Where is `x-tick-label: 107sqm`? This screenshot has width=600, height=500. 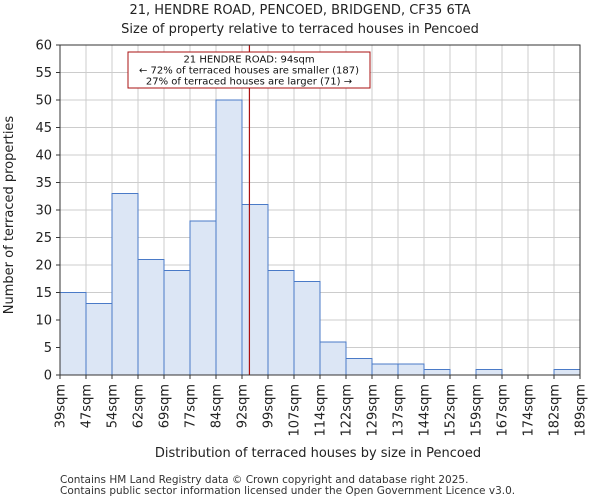 x-tick-label: 107sqm is located at coordinates (295, 410).